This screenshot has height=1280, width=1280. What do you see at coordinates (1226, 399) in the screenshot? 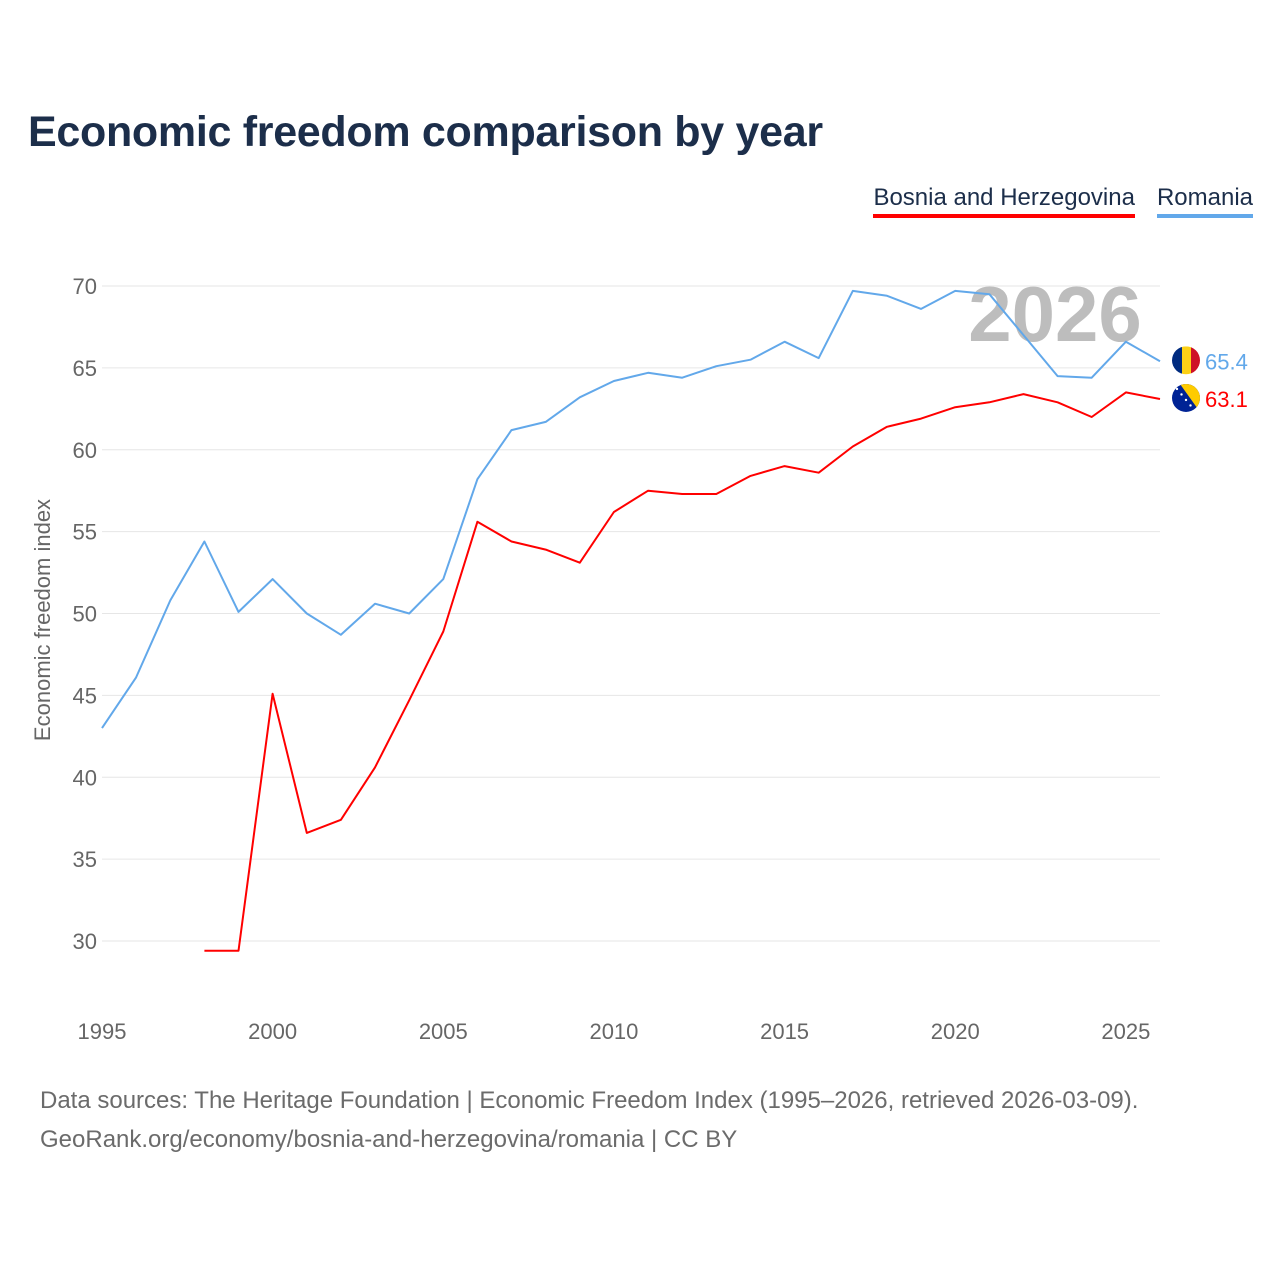
I see `end-value-label: 63.1` at bounding box center [1226, 399].